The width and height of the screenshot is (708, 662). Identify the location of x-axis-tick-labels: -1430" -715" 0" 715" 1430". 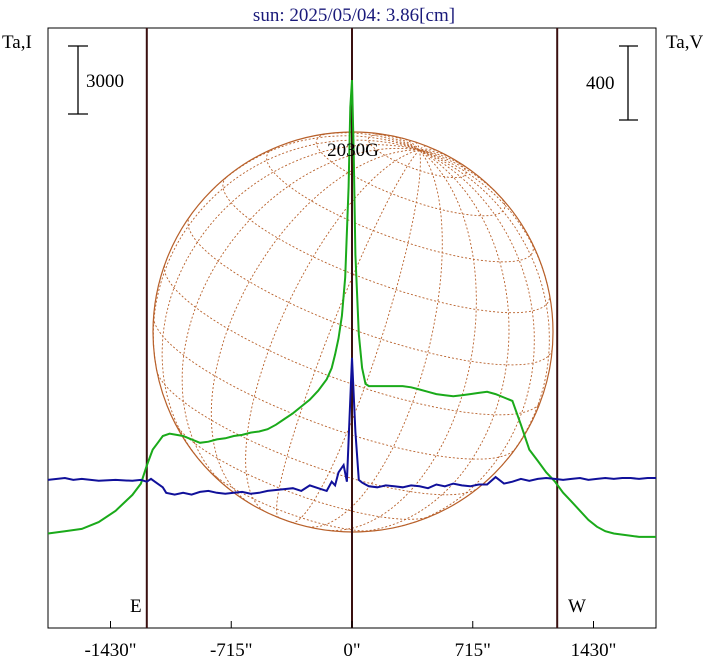
(350, 650).